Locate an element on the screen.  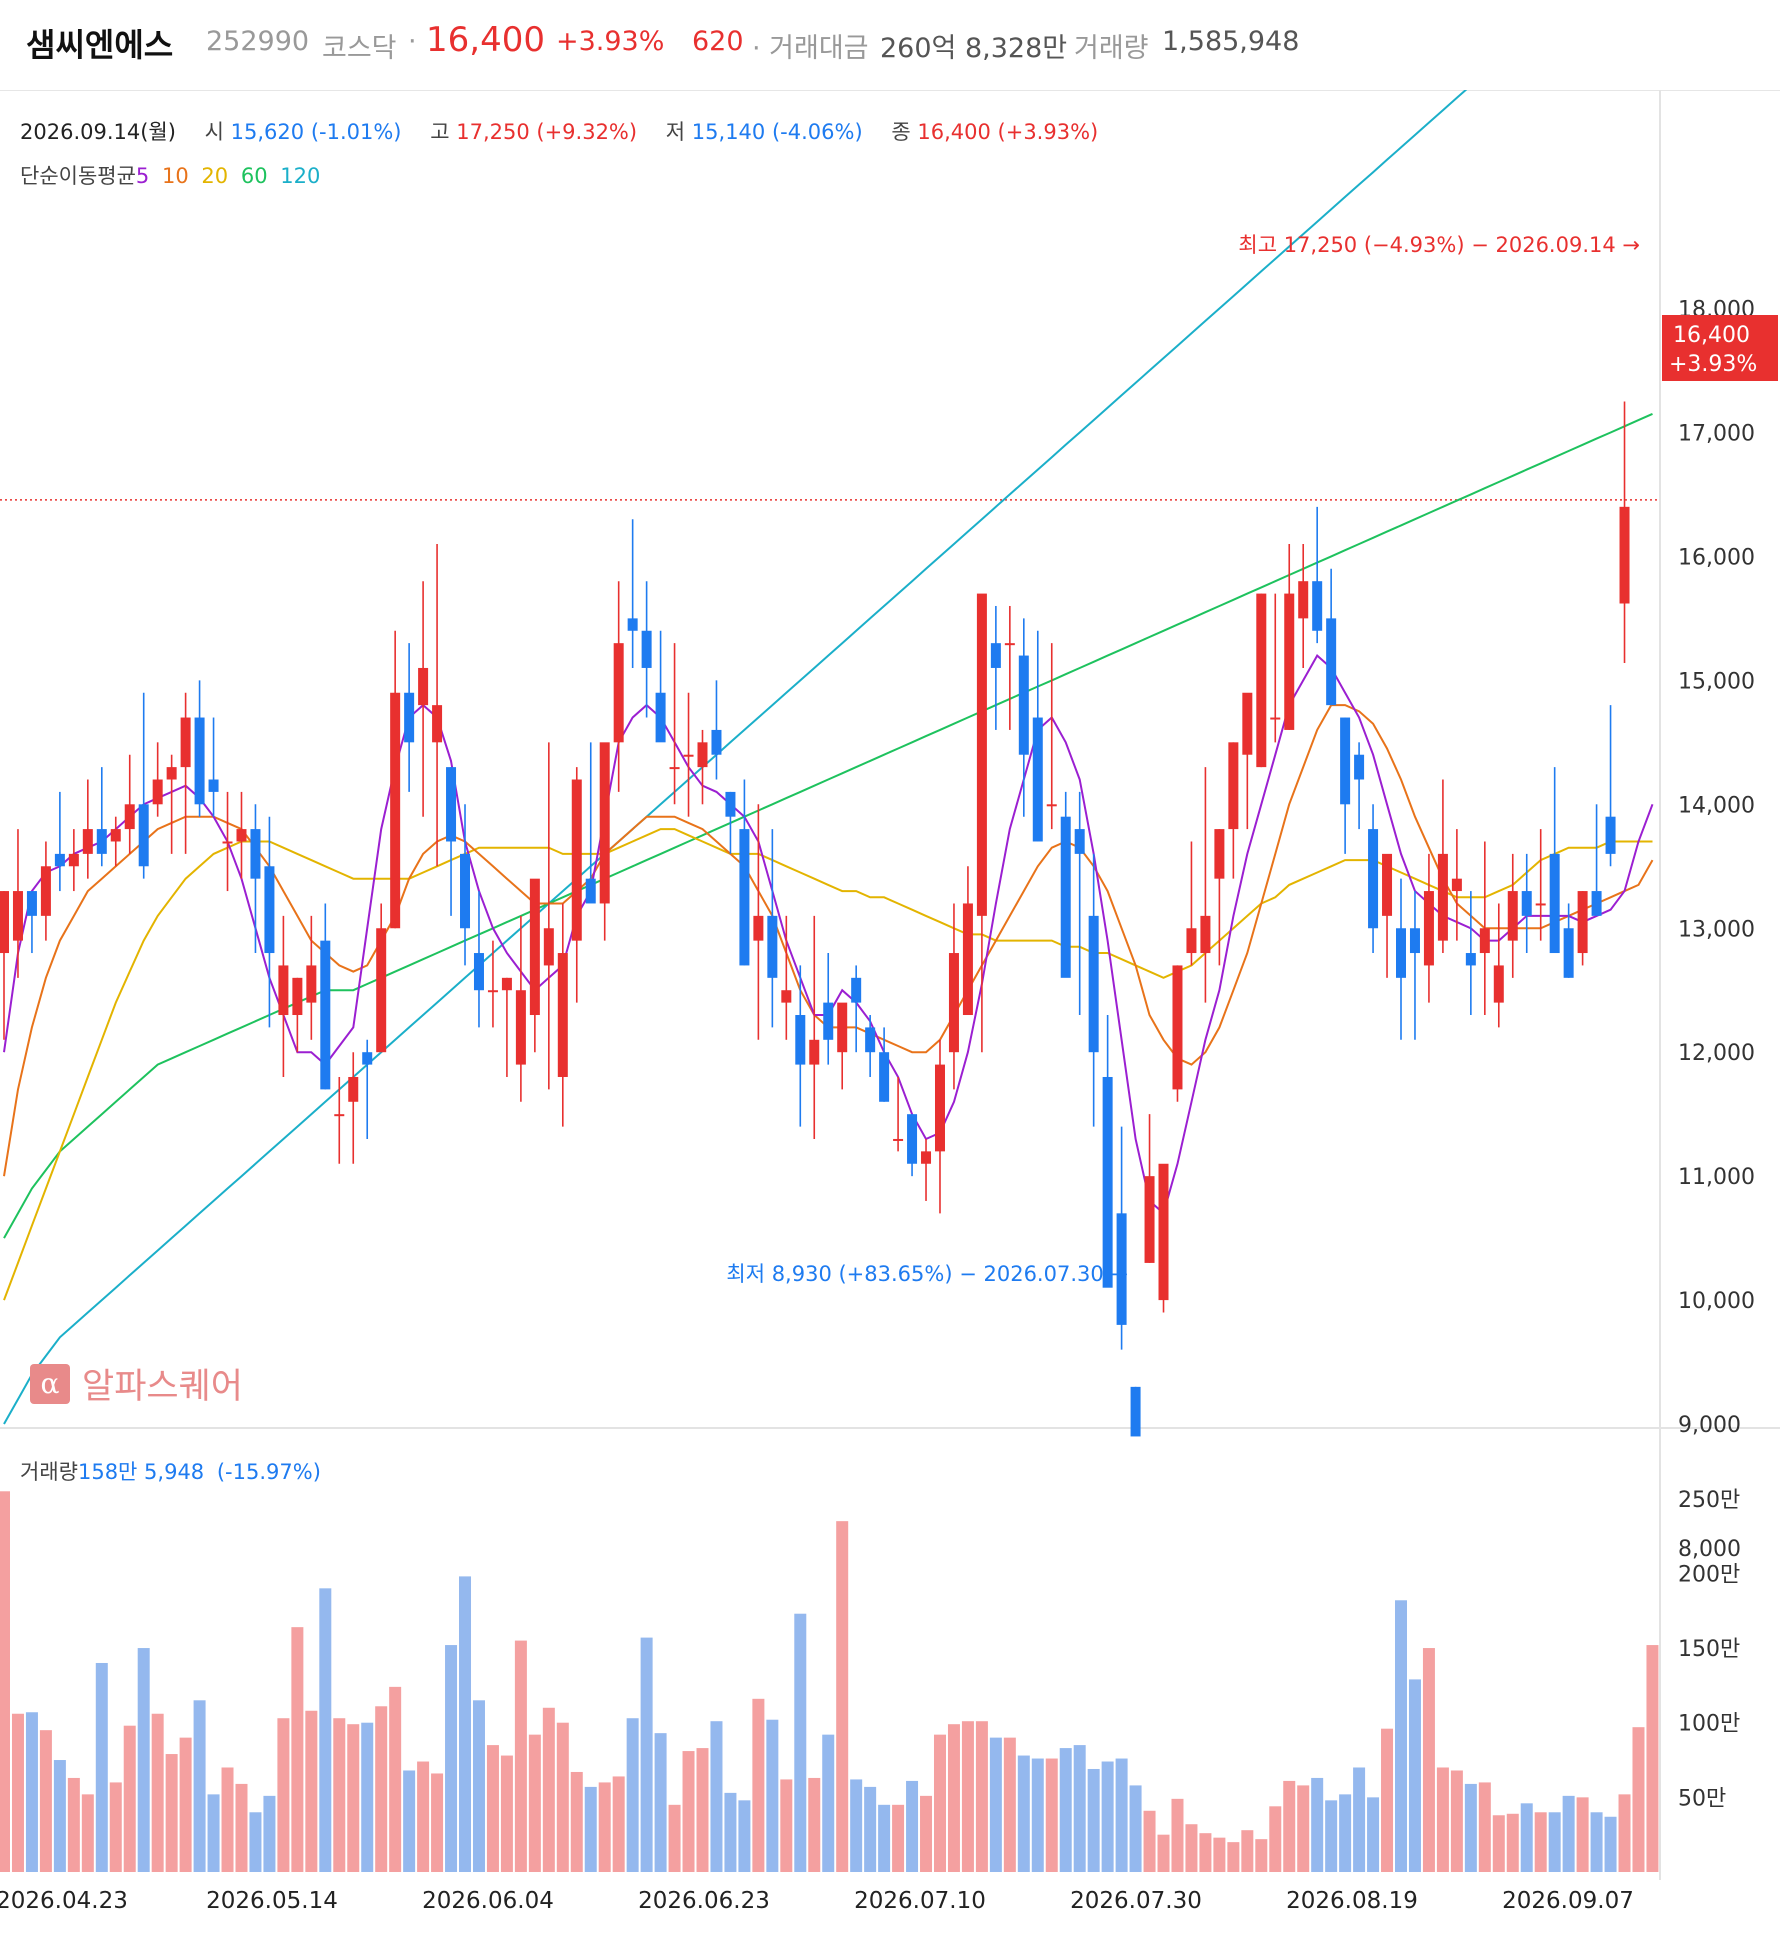
low-label: 저 is located at coordinates (675, 132).